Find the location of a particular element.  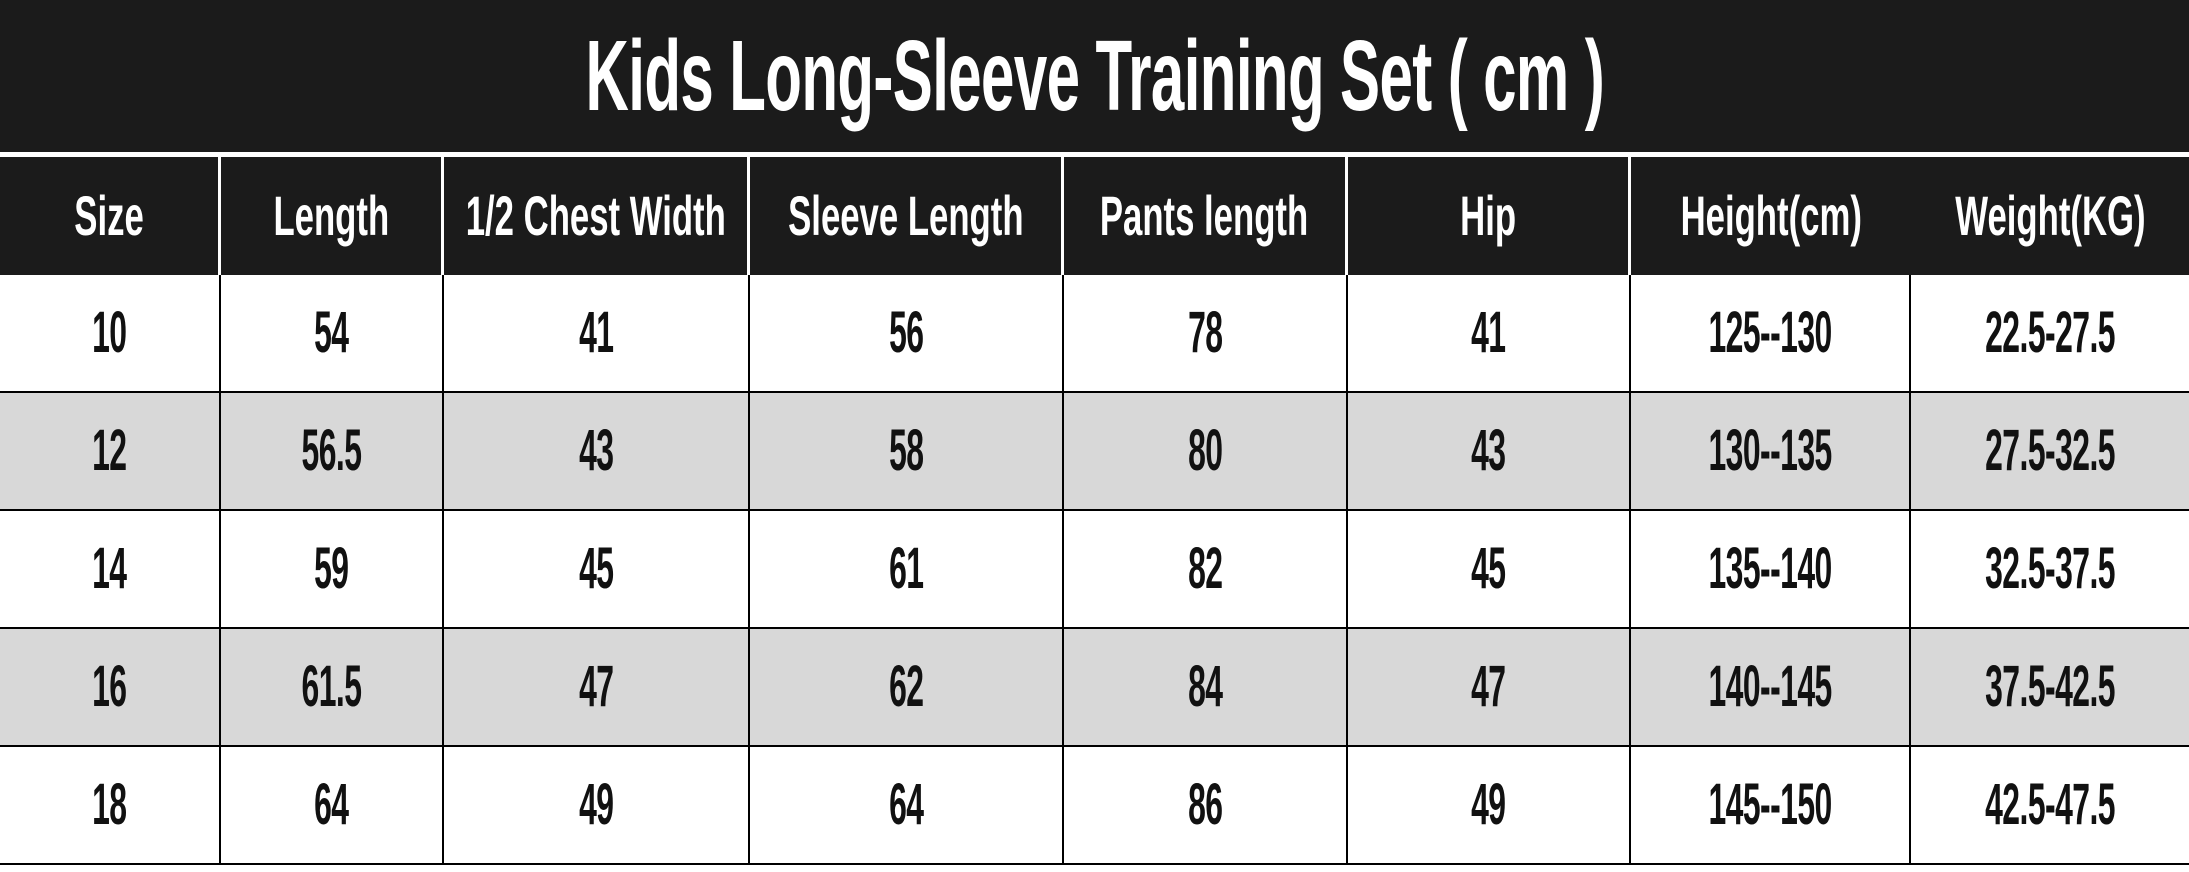

cell-value: 78 is located at coordinates (1205, 332).